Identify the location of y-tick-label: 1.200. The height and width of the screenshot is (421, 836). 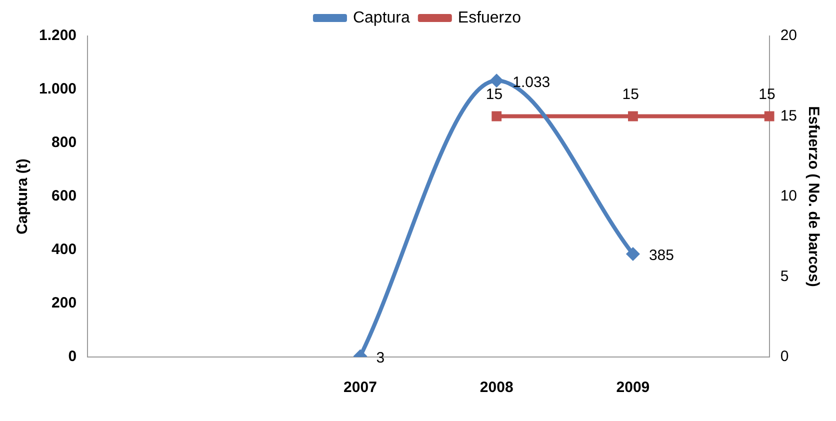
(57, 35).